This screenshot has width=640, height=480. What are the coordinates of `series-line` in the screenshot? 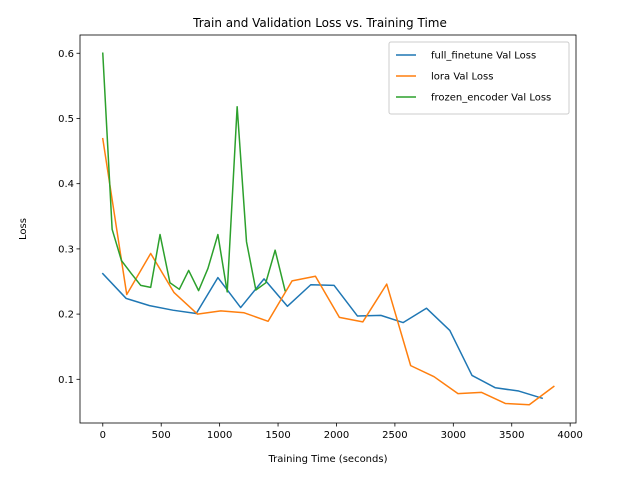 It's located at (193, 172).